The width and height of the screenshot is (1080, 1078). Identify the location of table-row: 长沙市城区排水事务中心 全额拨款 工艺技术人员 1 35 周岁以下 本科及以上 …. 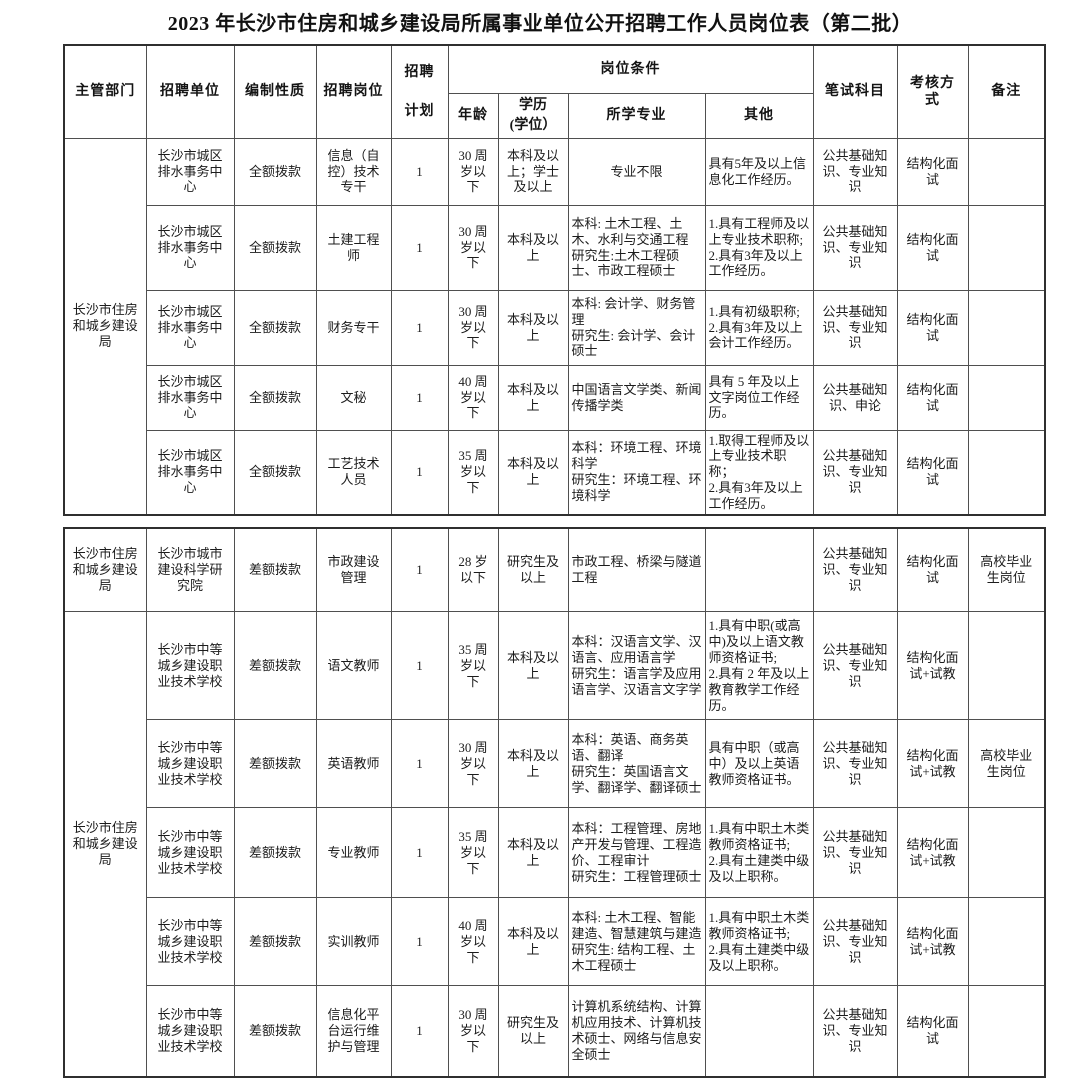
(555, 472).